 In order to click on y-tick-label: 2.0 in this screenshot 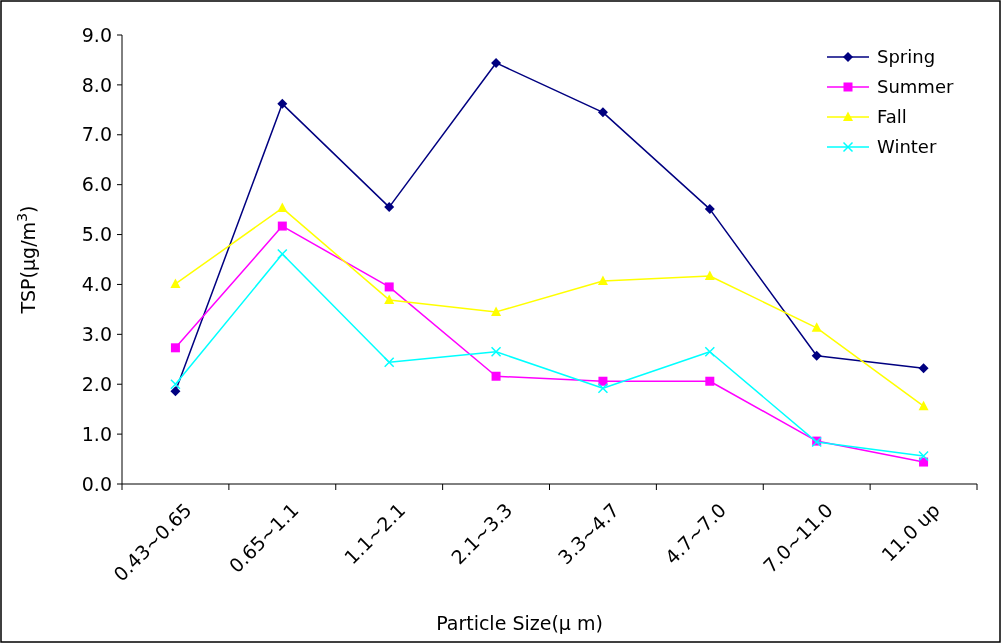, I will do `click(96, 383)`.